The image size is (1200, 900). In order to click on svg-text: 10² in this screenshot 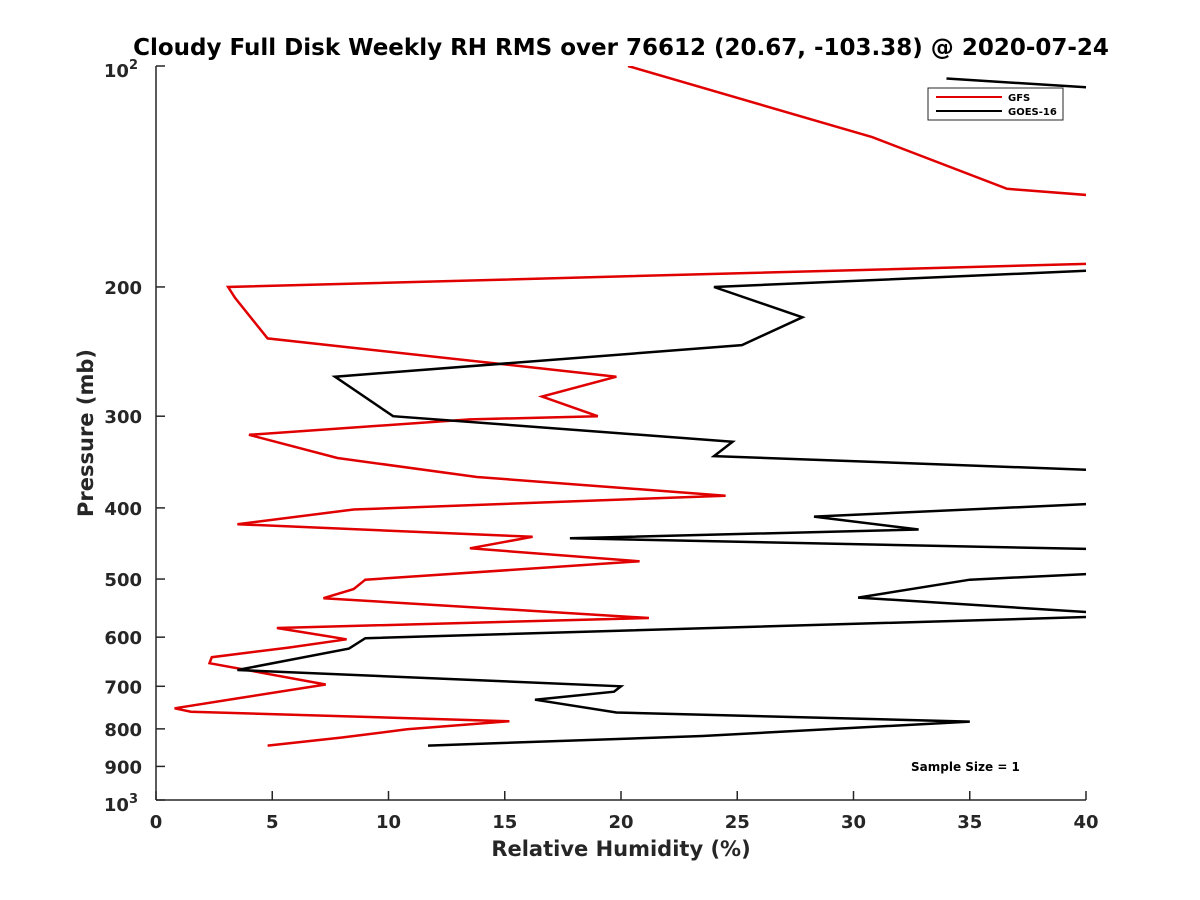, I will do `click(121, 70)`.